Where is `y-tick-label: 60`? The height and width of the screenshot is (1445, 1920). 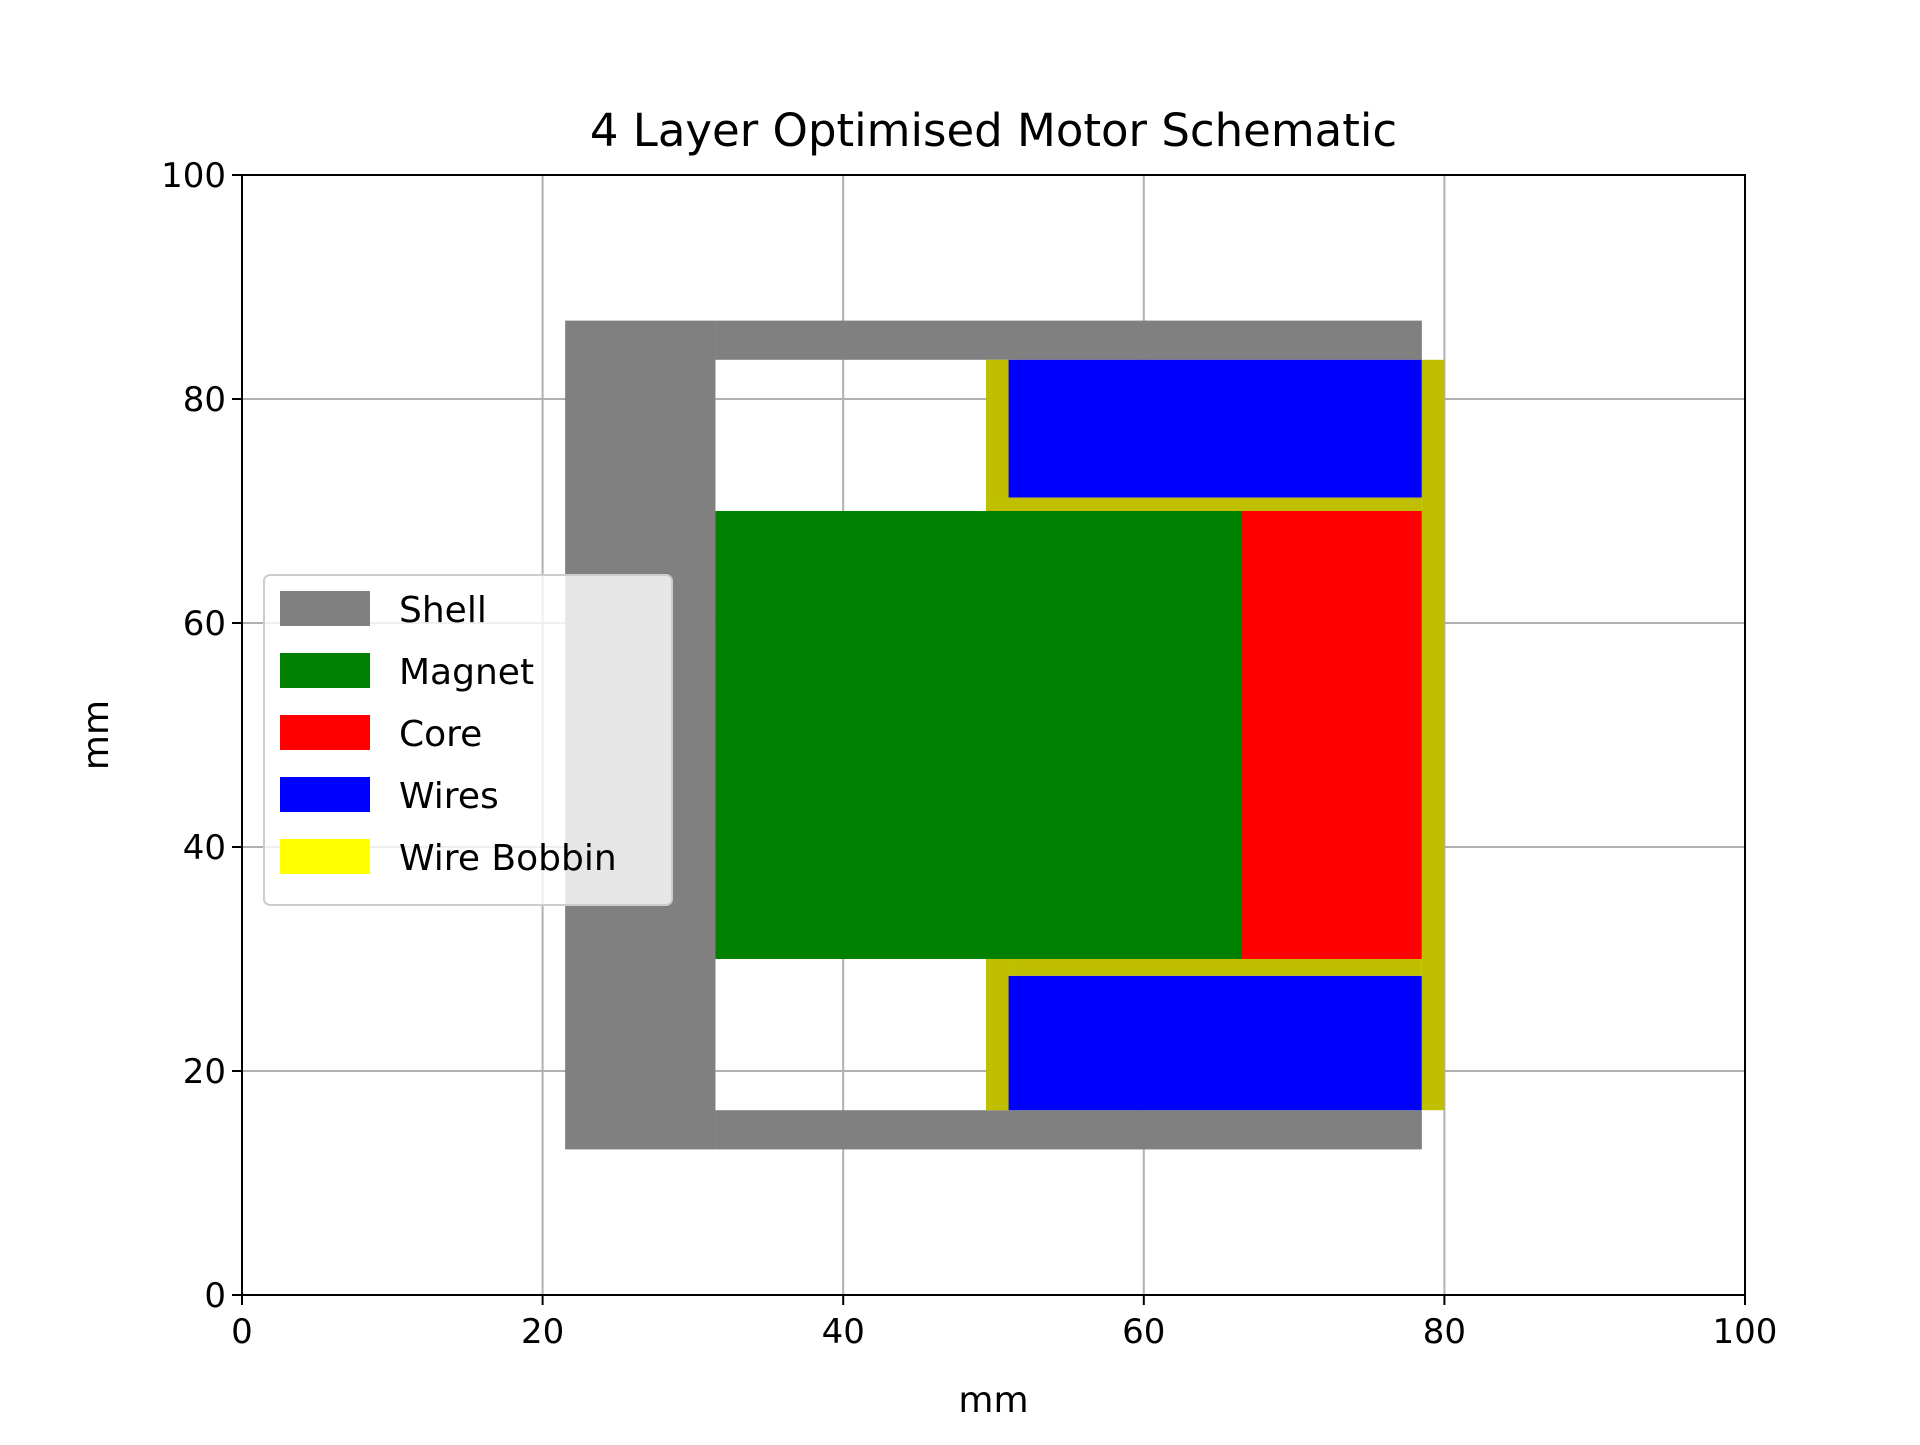 y-tick-label: 60 is located at coordinates (204, 624).